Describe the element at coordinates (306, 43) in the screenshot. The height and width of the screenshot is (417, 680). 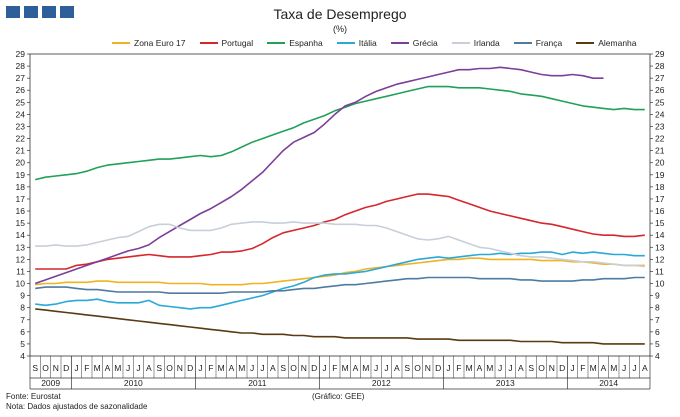
I see `legend-label: Espanha` at that location.